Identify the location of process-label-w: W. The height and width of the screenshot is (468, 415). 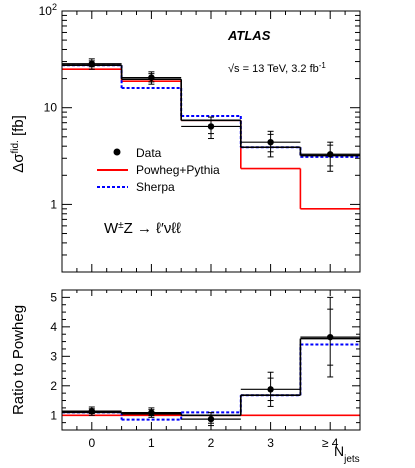
(111, 228).